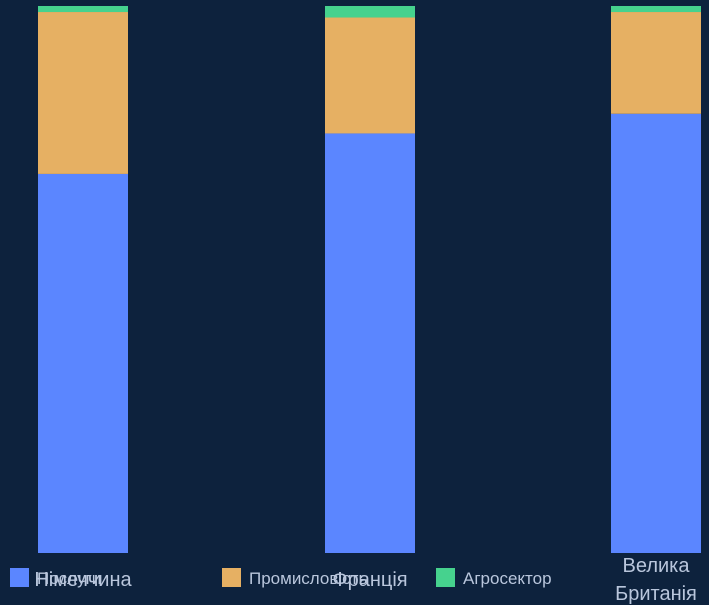 The height and width of the screenshot is (605, 709). What do you see at coordinates (369, 580) in the screenshot?
I see `category-label-2: Франція` at bounding box center [369, 580].